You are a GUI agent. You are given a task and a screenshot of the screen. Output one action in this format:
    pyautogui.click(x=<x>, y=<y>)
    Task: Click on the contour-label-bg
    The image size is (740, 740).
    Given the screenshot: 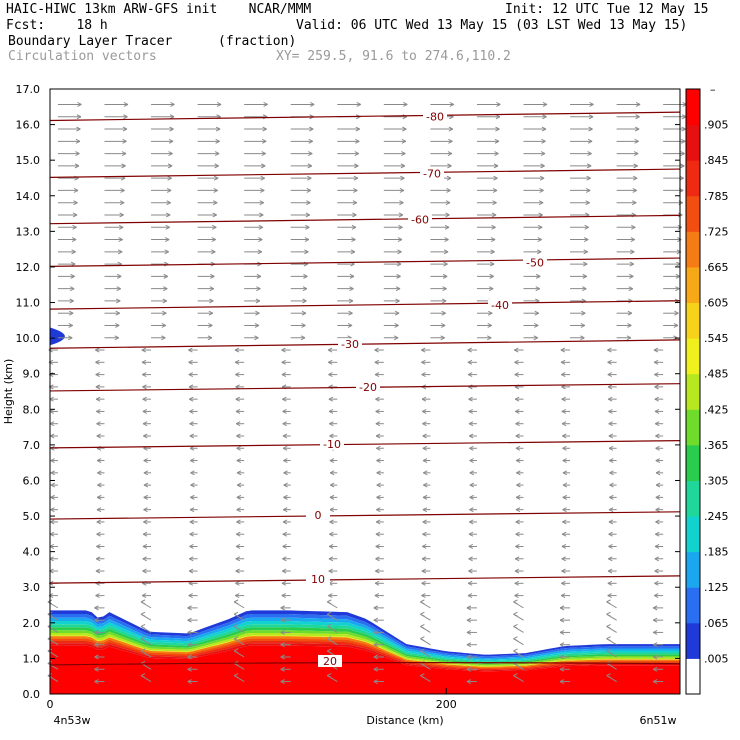 What is the action you would take?
    pyautogui.click(x=318, y=579)
    